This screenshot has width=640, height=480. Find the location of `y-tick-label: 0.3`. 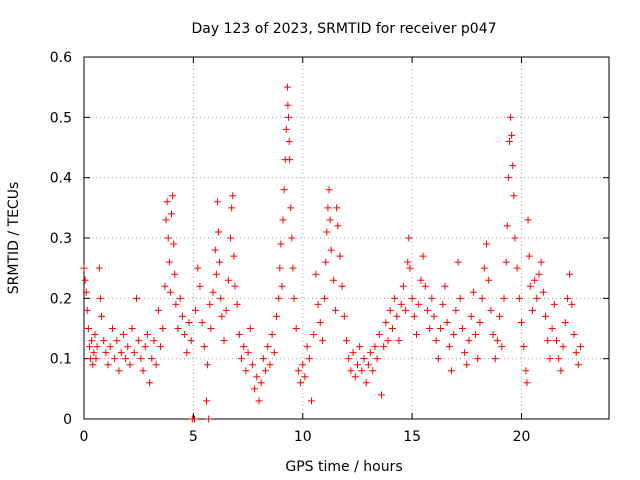

y-tick-label: 0.3 is located at coordinates (61, 239).